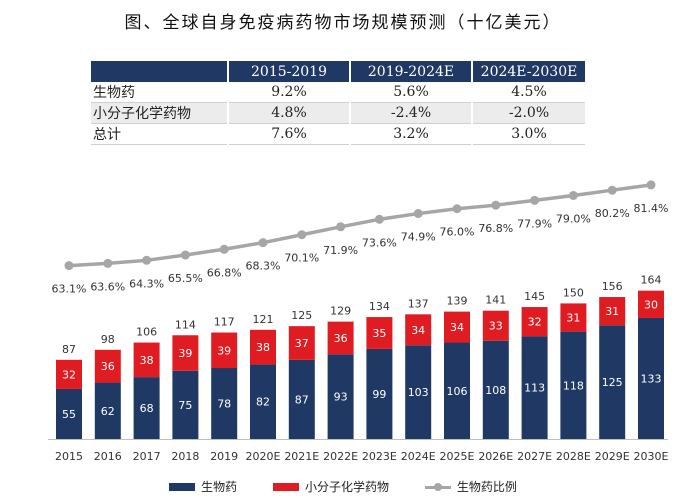 This screenshot has width=686, height=499. I want to click on data-label-bio: 133, so click(651, 378).